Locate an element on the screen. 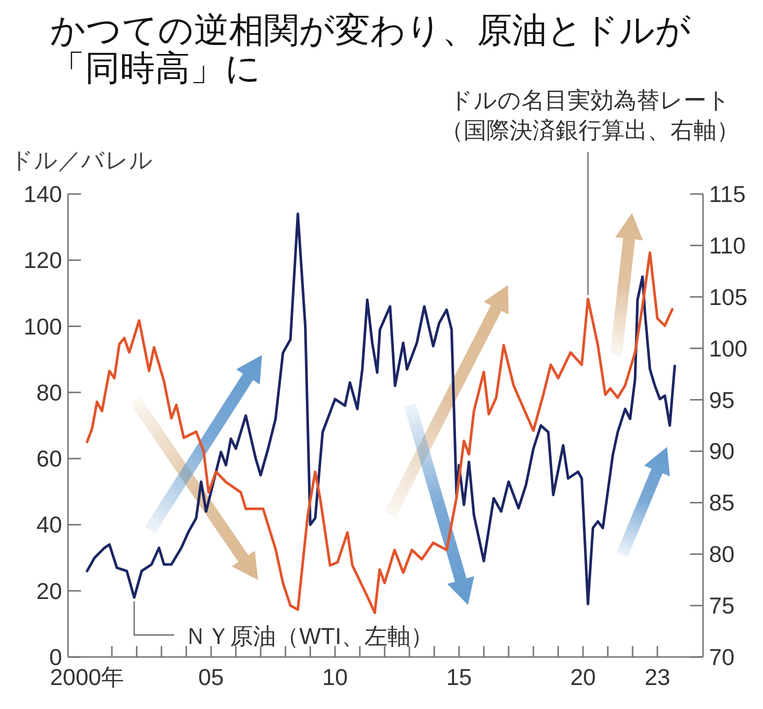  text: ＮＹ原油（WTI、左軸） is located at coordinates (309, 636).